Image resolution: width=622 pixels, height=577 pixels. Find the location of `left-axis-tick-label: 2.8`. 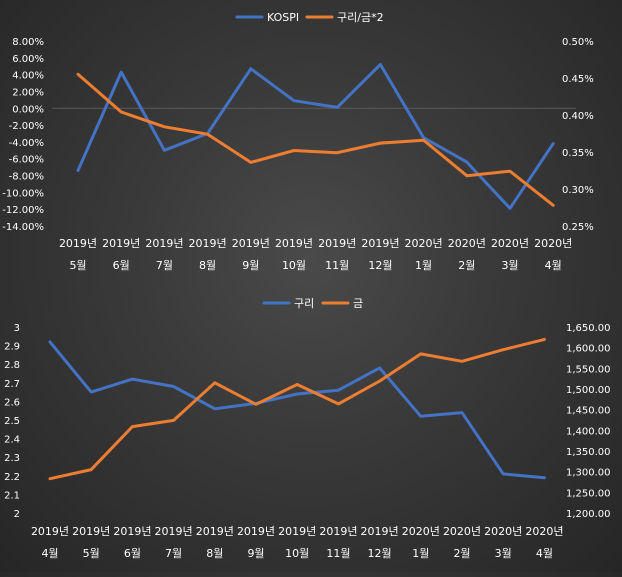

left-axis-tick-label: 2.8 is located at coordinates (12, 365).